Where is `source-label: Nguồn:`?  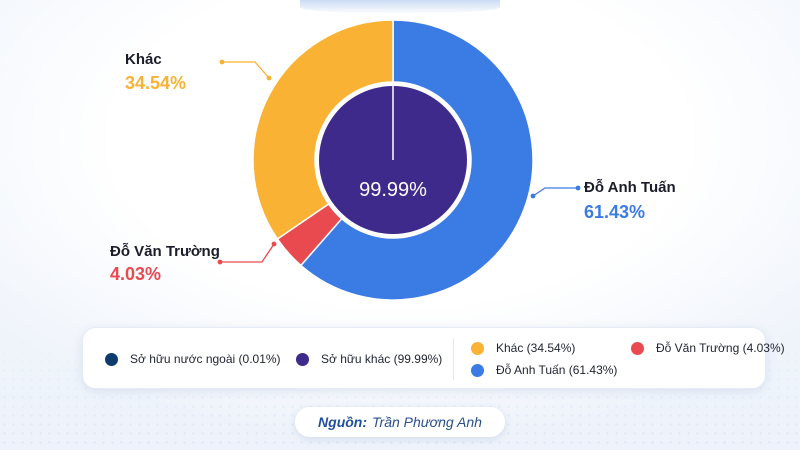 source-label: Nguồn: is located at coordinates (343, 422).